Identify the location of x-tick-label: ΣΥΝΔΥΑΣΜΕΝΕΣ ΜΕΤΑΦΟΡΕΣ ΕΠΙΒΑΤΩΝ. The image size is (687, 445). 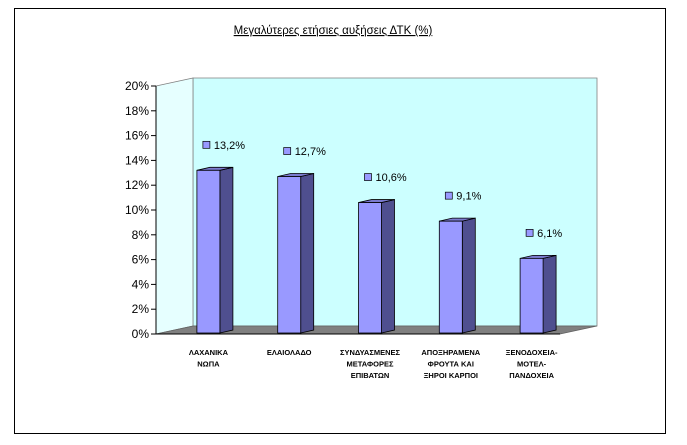
(370, 364).